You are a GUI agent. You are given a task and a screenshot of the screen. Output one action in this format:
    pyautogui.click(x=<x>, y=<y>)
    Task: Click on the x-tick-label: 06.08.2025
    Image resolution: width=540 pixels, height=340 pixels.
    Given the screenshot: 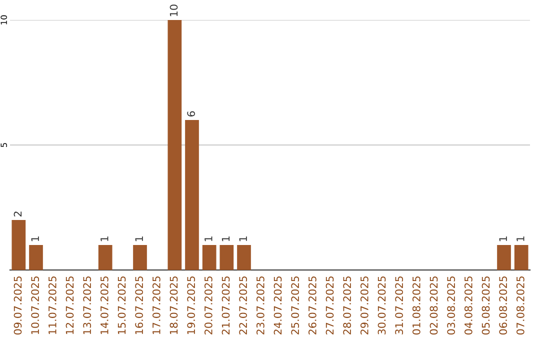 What is the action you would take?
    pyautogui.click(x=503, y=305)
    